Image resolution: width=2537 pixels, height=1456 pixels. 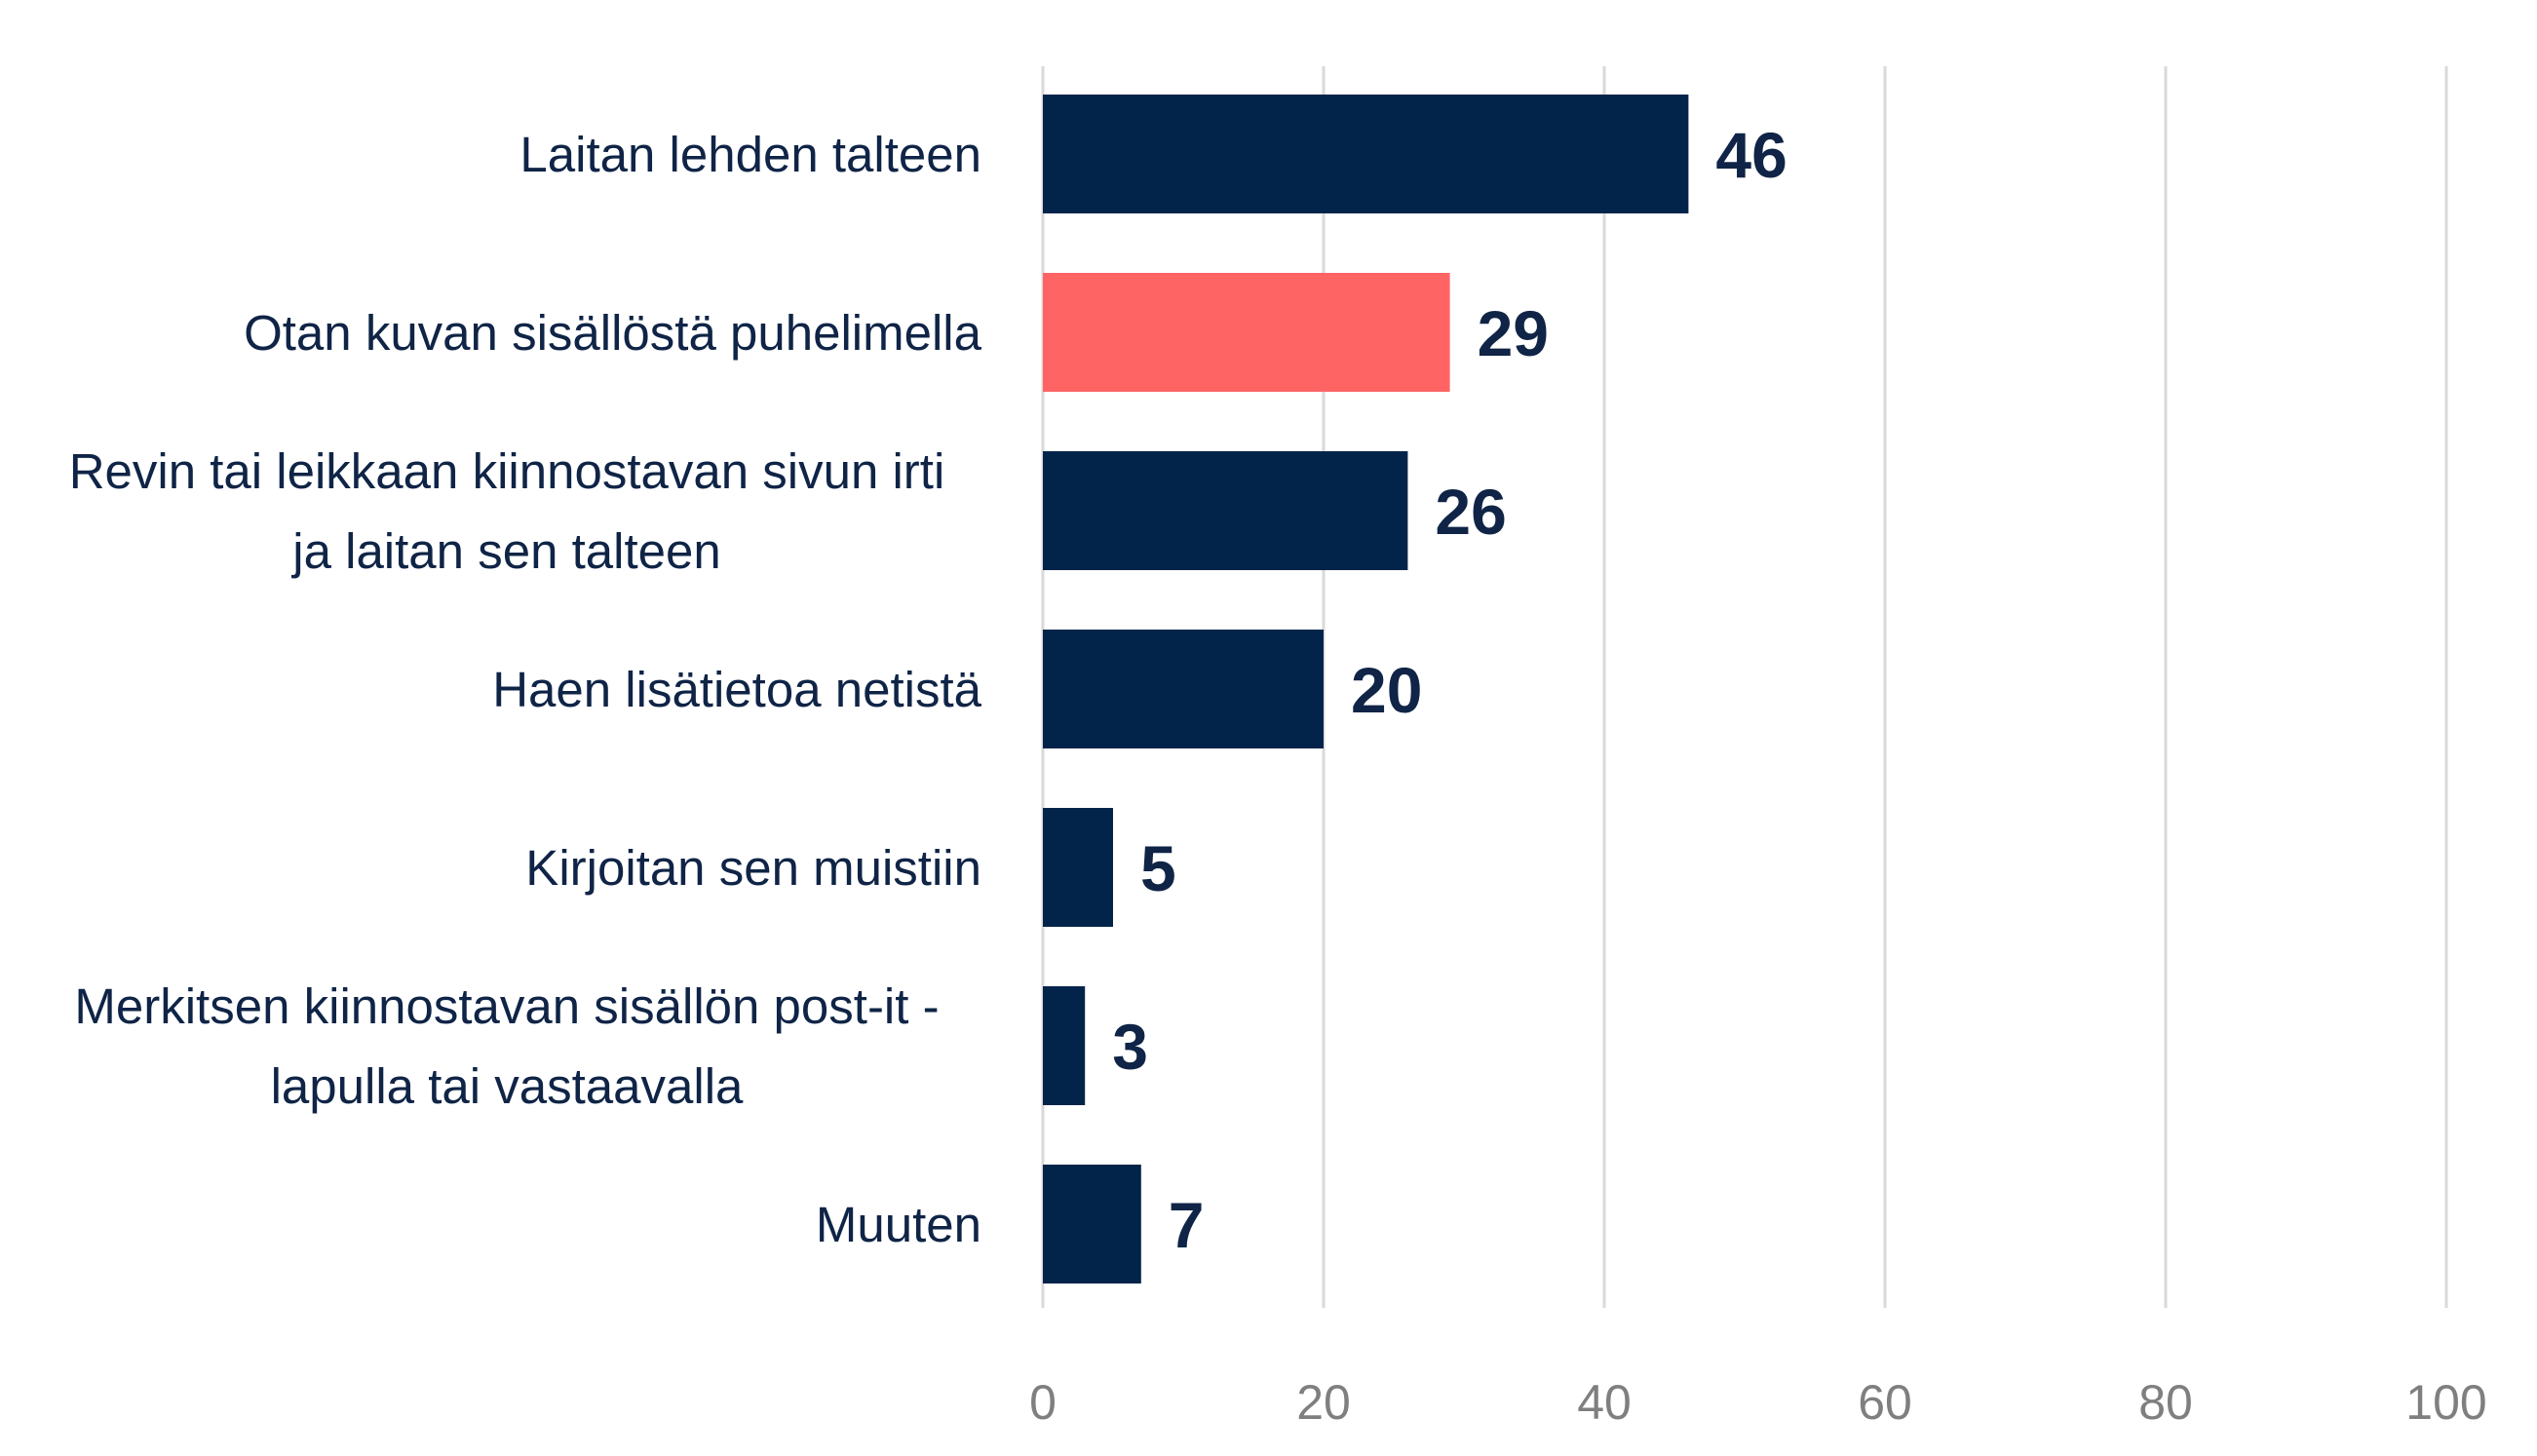 What do you see at coordinates (2445, 1402) in the screenshot?
I see `x-tick-label: 100` at bounding box center [2445, 1402].